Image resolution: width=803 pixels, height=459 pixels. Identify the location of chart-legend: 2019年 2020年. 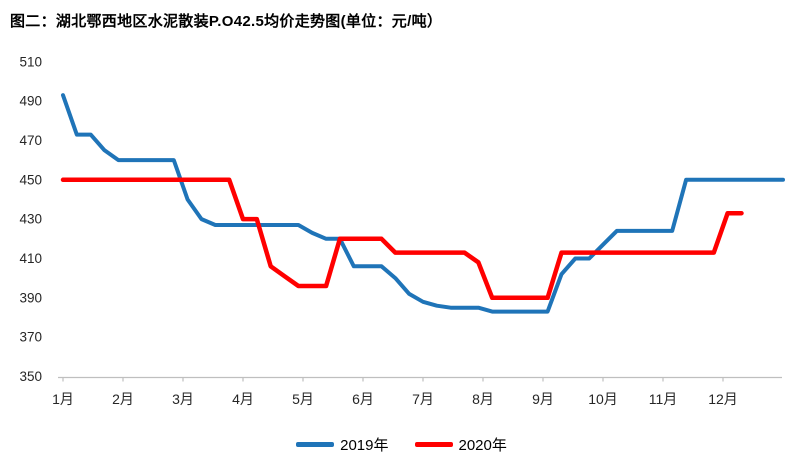
(401, 444).